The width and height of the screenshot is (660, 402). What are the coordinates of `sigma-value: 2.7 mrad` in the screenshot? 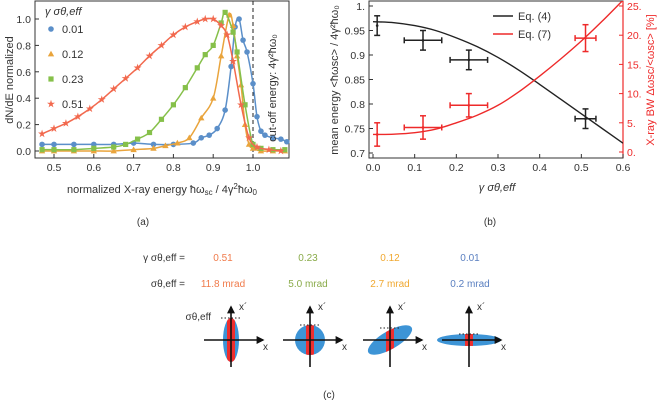 It's located at (389, 284).